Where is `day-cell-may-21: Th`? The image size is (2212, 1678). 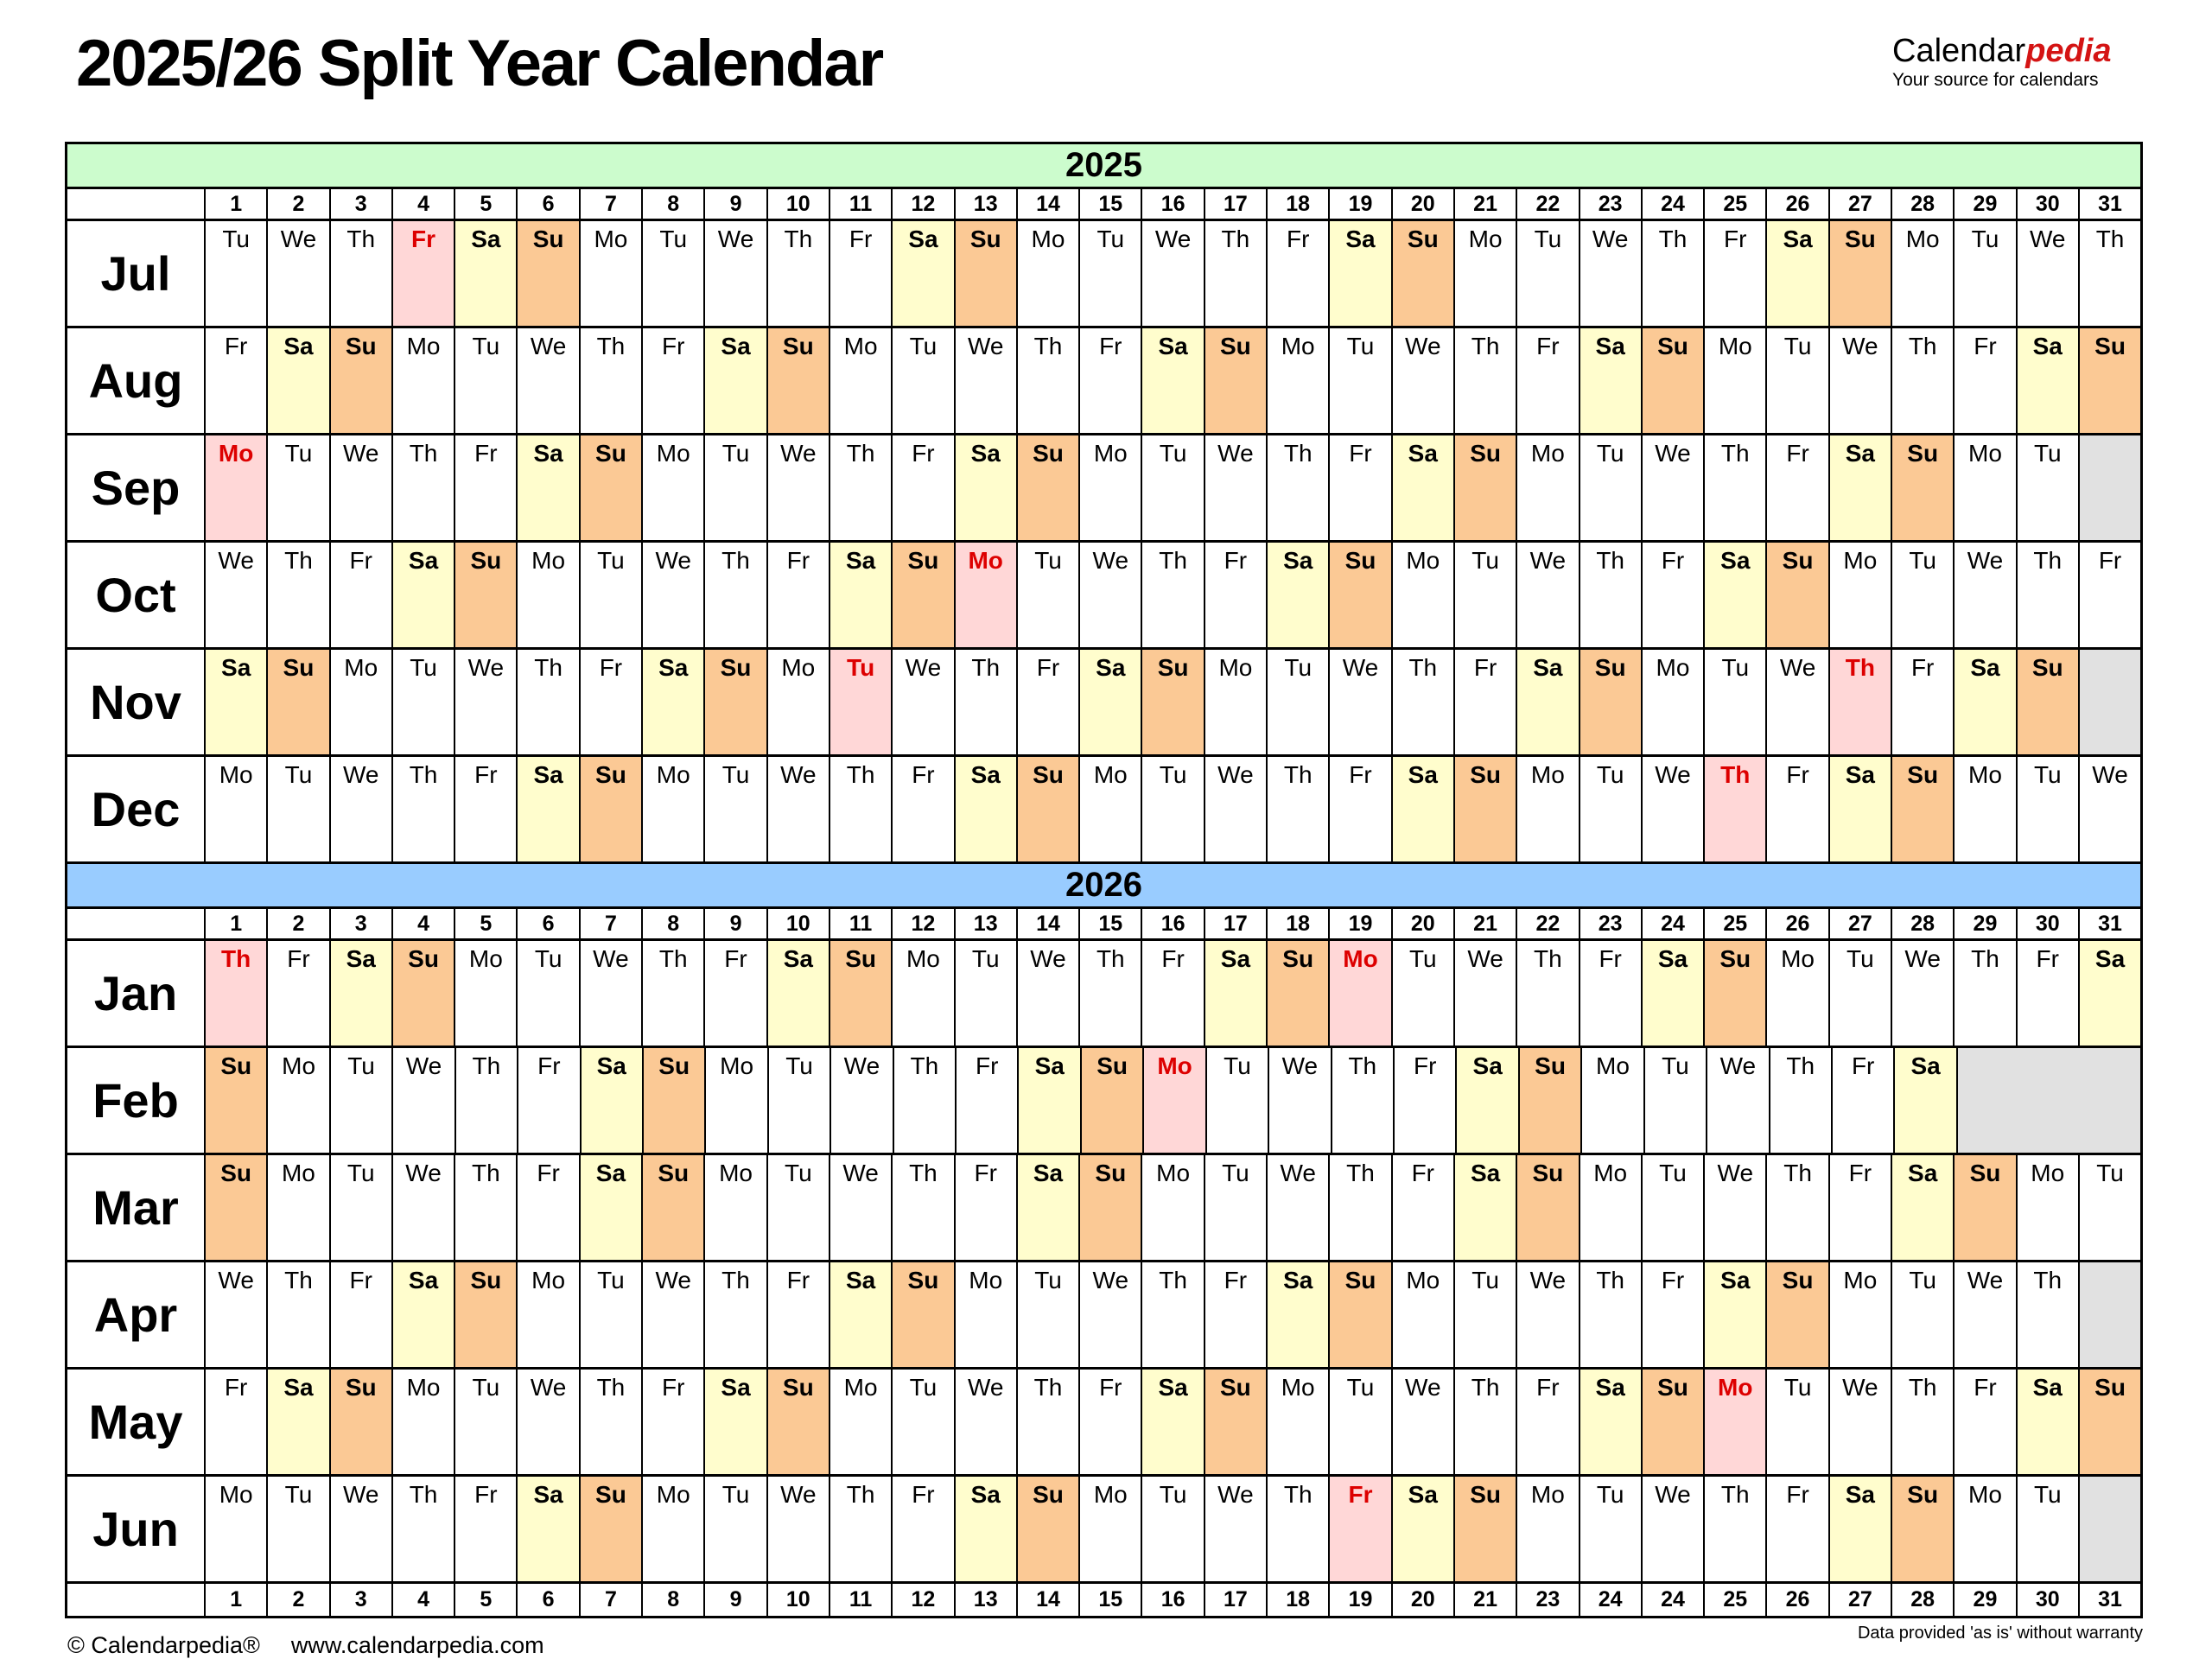
day-cell-may-21: Th is located at coordinates (1486, 1422).